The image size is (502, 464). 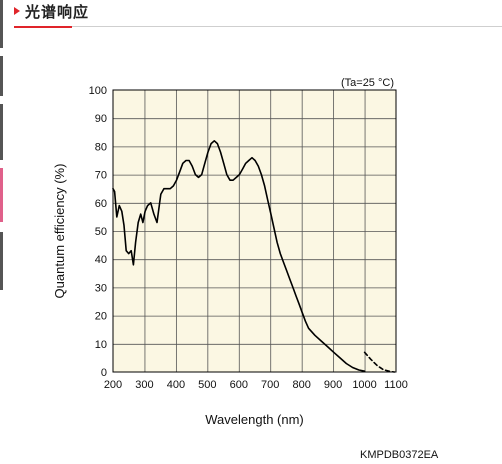 I want to click on x-tick-label: 400, so click(x=176, y=385).